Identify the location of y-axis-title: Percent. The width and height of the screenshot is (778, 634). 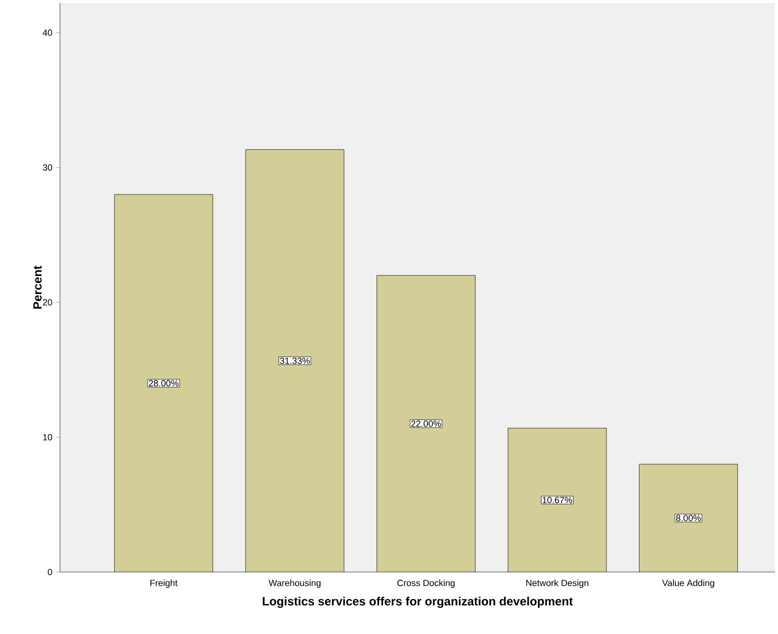
(37, 287).